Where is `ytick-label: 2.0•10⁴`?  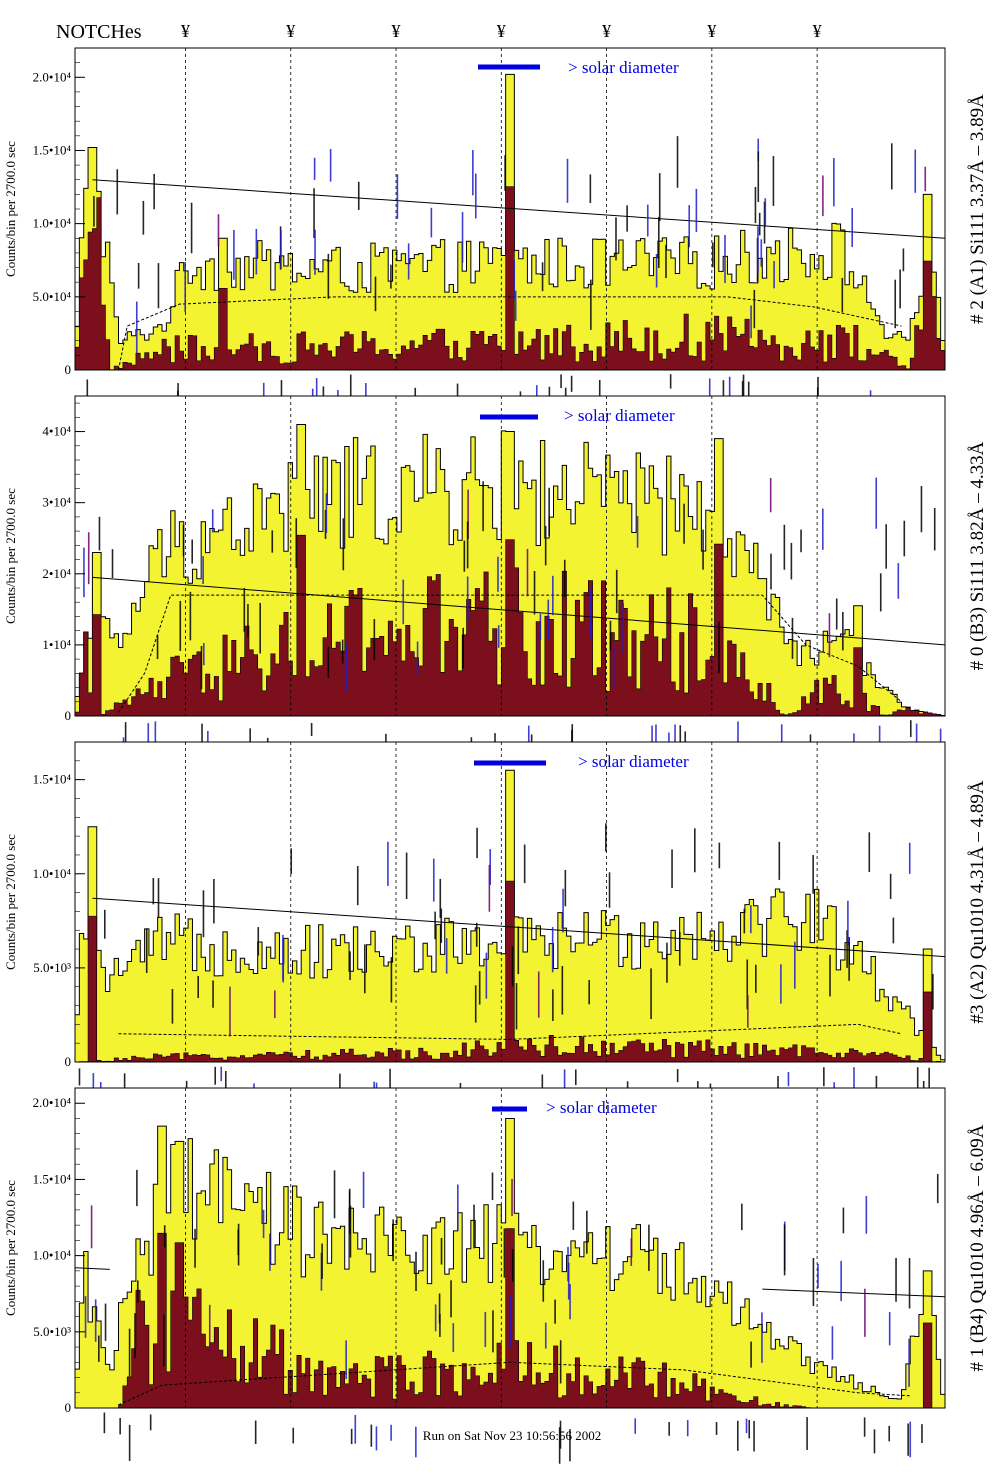
ytick-label: 2.0•10⁴ is located at coordinates (52, 76).